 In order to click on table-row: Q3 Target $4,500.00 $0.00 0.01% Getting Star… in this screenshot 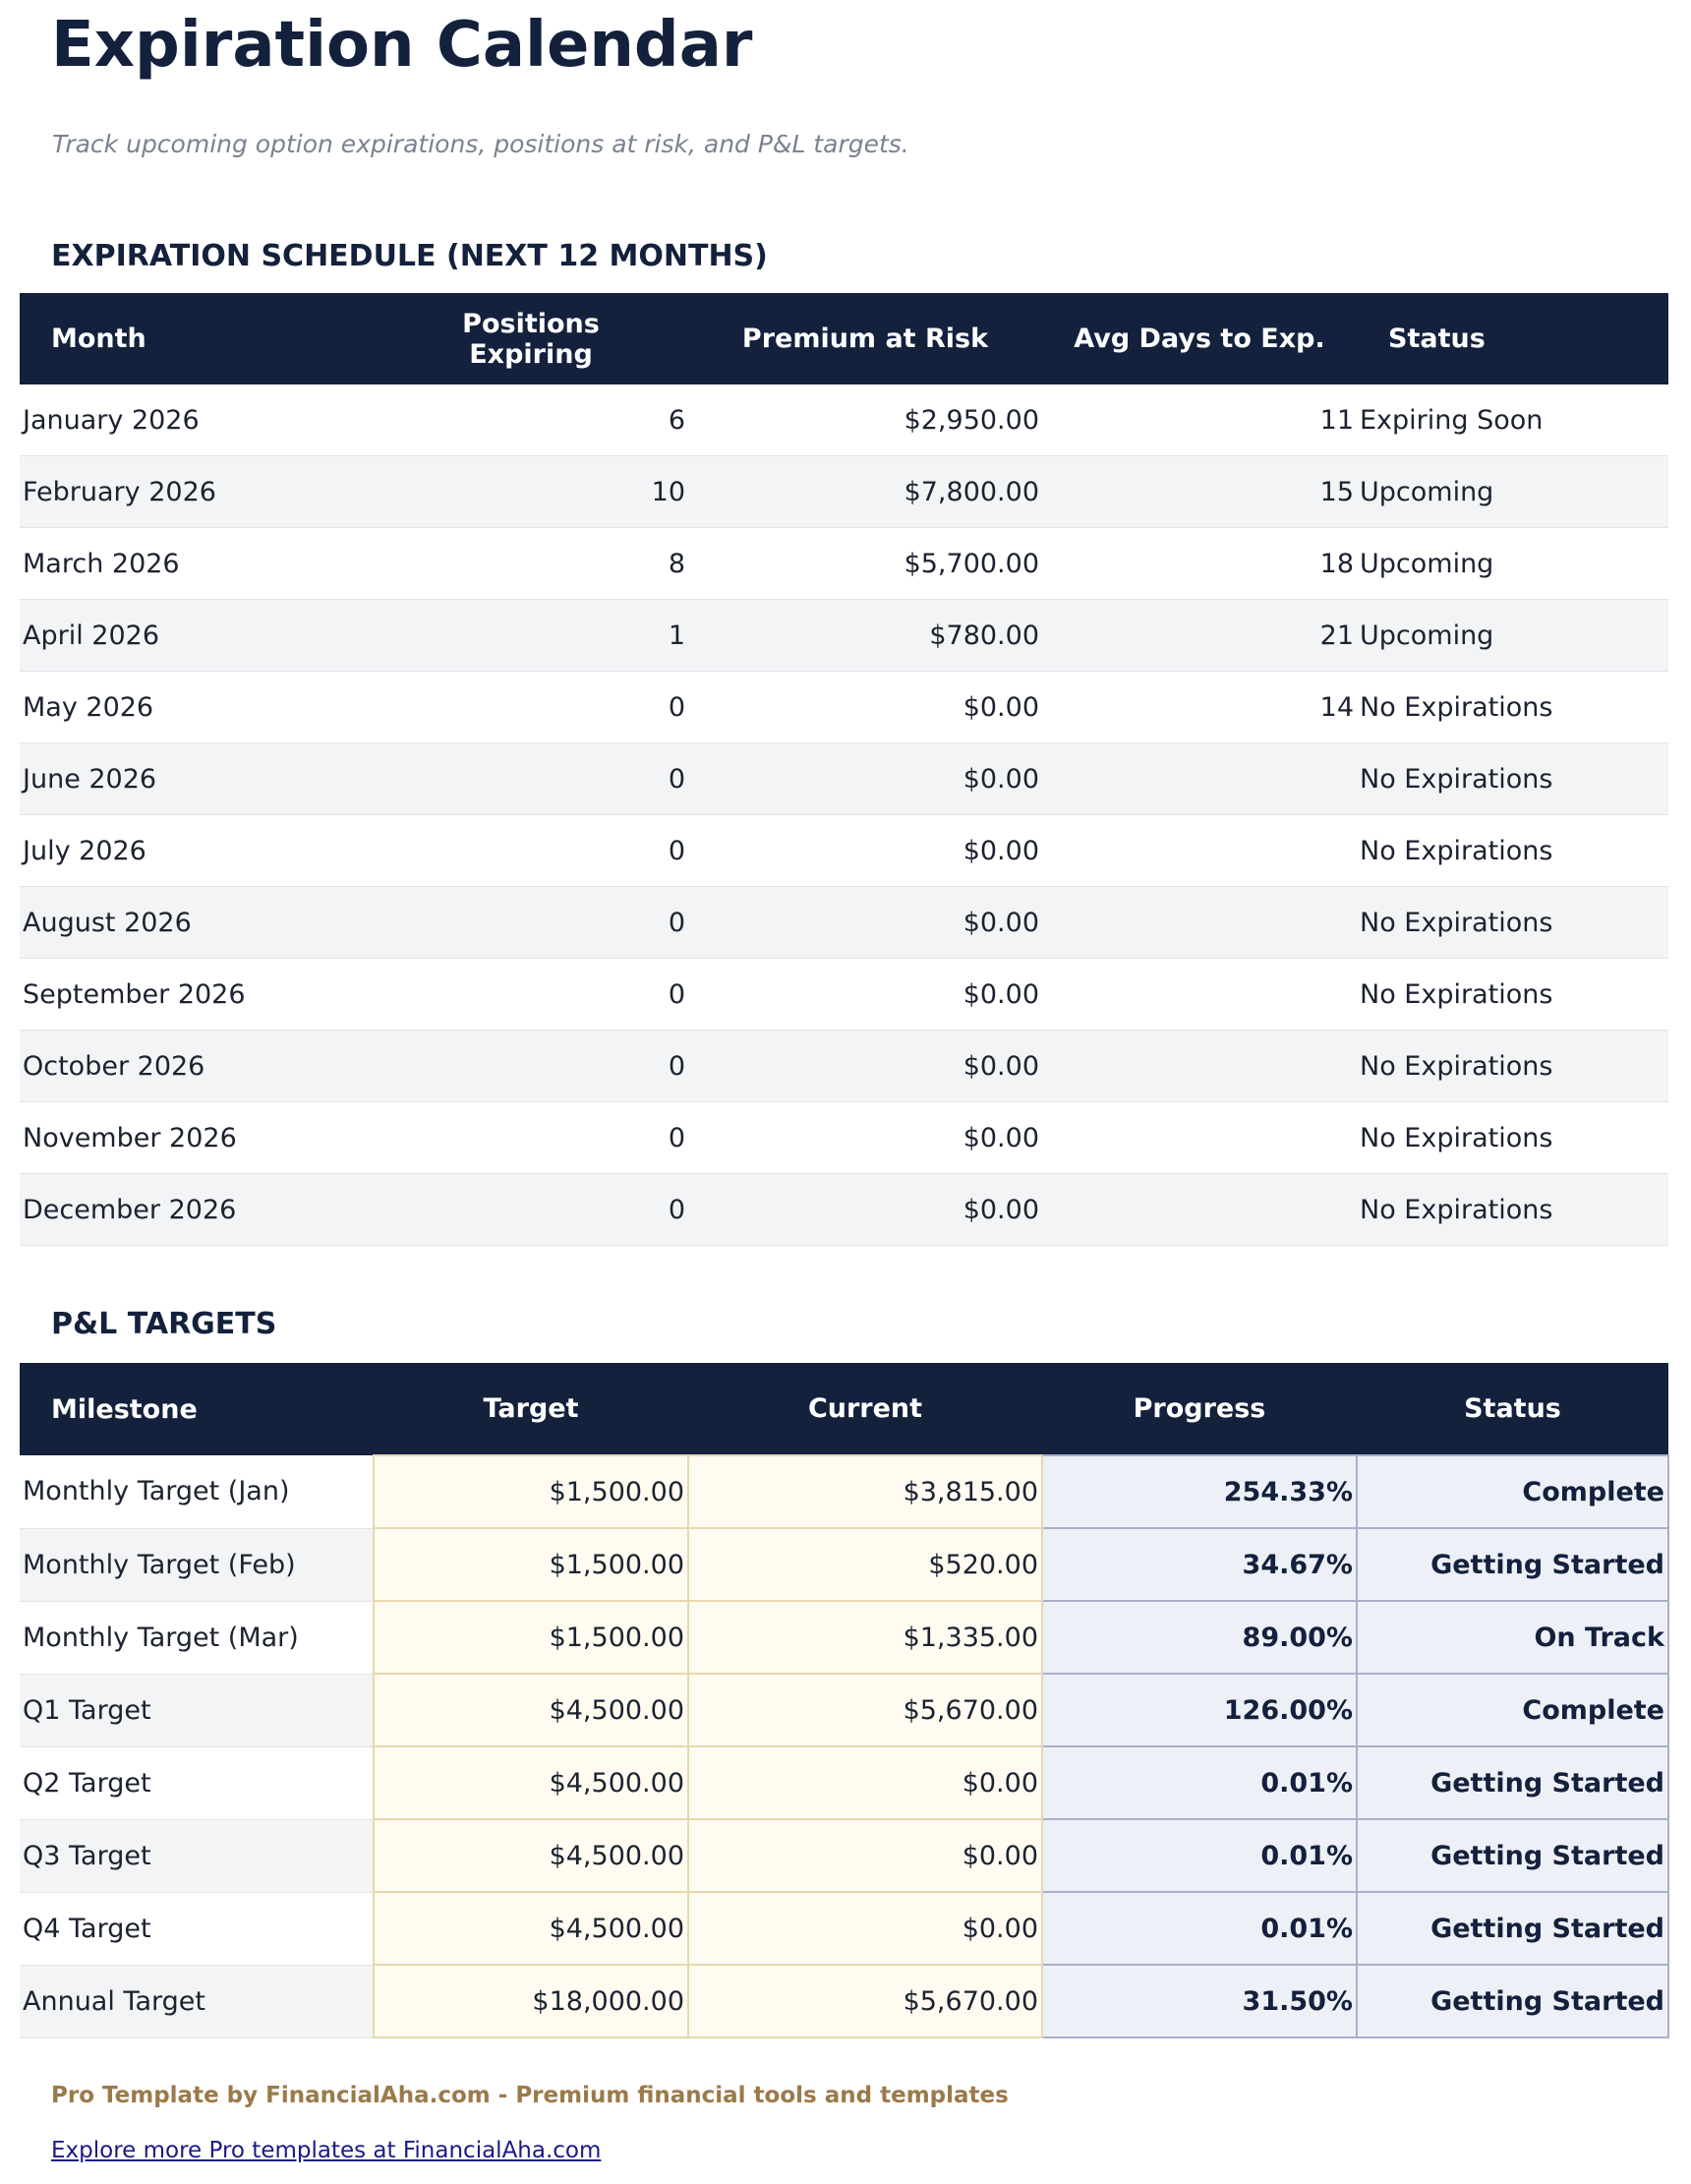, I will do `click(844, 1855)`.